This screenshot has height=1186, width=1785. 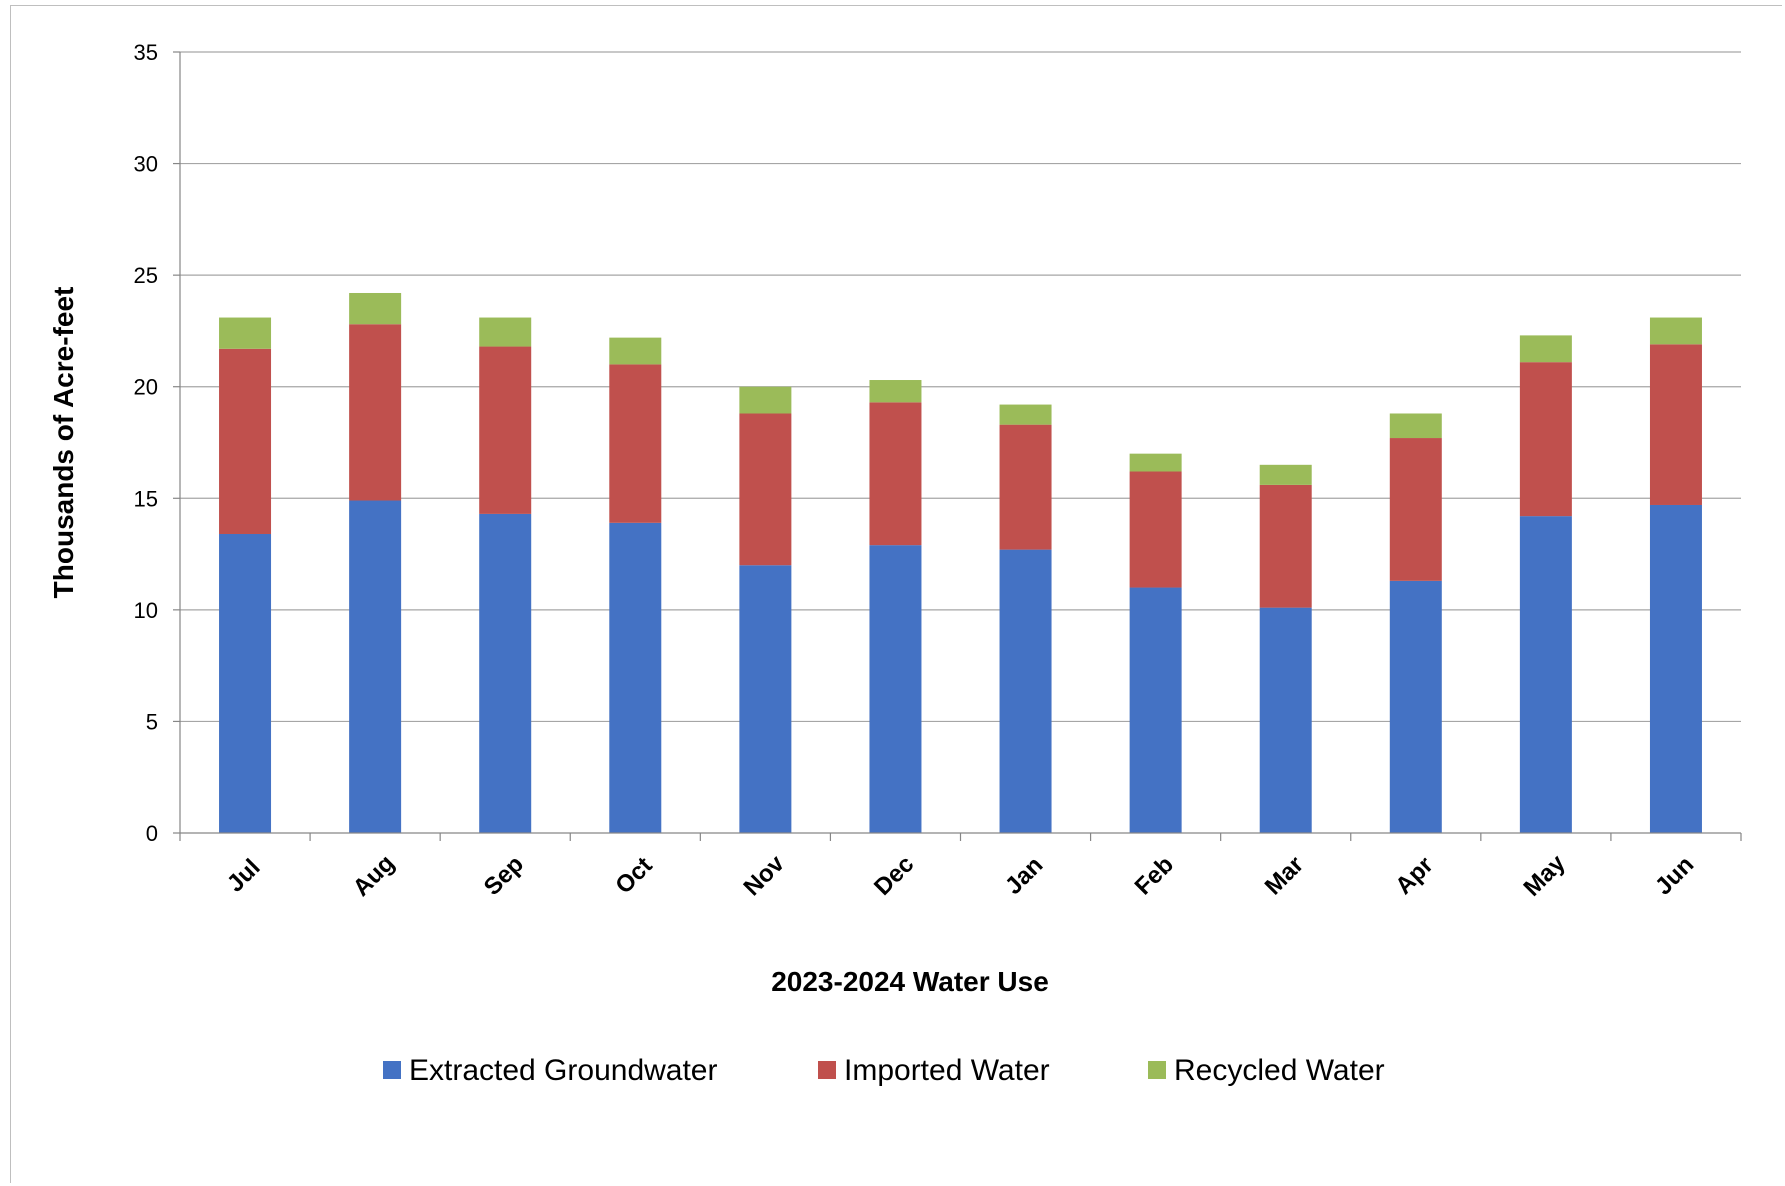 I want to click on x-tick-label: Oct, so click(x=633, y=875).